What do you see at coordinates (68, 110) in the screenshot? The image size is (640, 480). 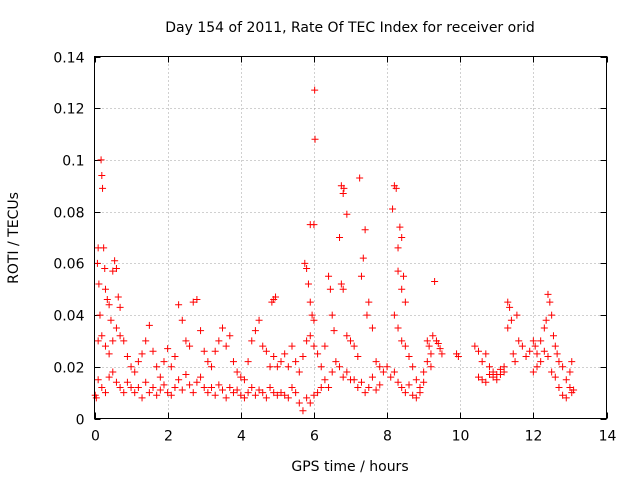 I see `y-tick-label: 0.12` at bounding box center [68, 110].